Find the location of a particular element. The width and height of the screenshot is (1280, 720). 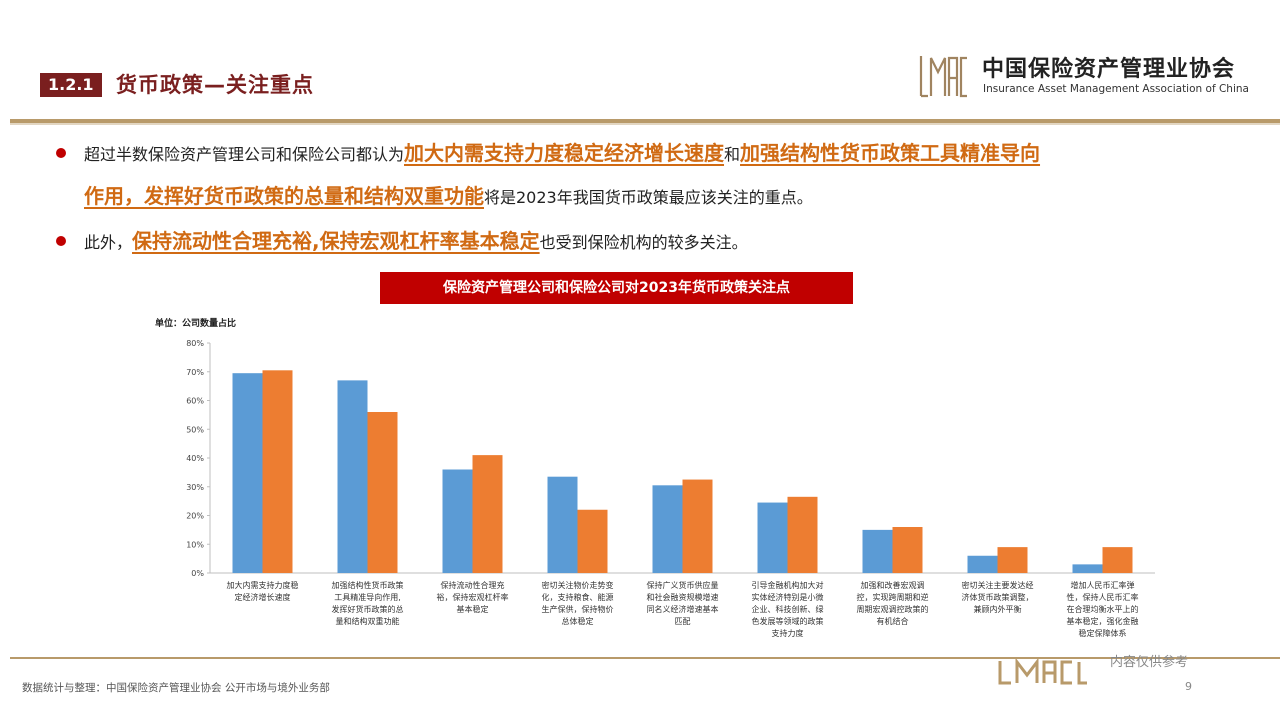

bullet-2-line-1: 此外，保持流动性合理充裕,保持宏观杠杆率基本稳定也受到保险机构的较多关注。 is located at coordinates (416, 242).